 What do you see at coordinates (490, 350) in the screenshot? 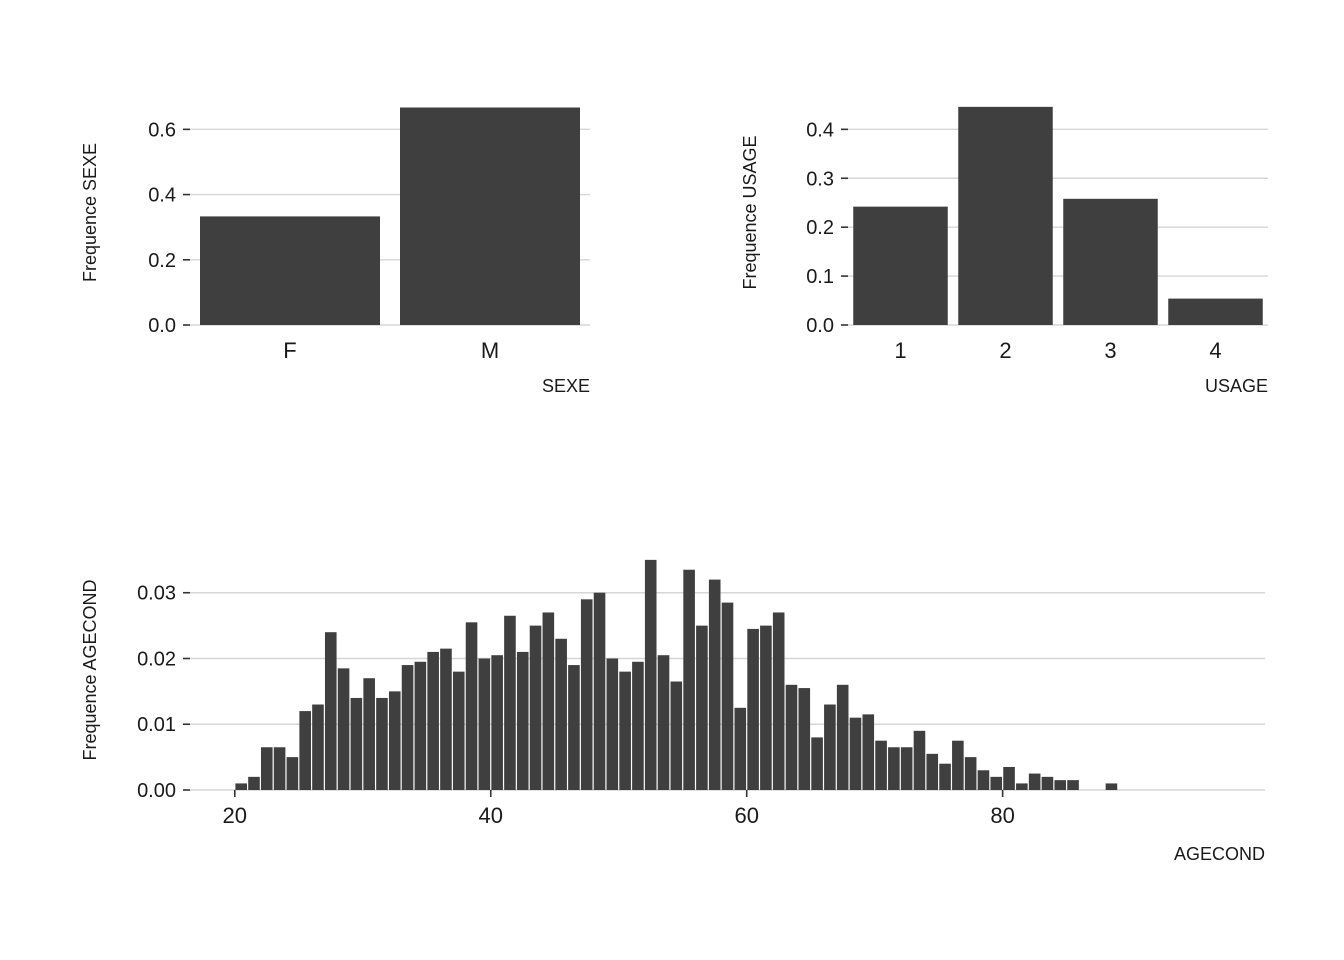
I see `x-tick-label: M` at bounding box center [490, 350].